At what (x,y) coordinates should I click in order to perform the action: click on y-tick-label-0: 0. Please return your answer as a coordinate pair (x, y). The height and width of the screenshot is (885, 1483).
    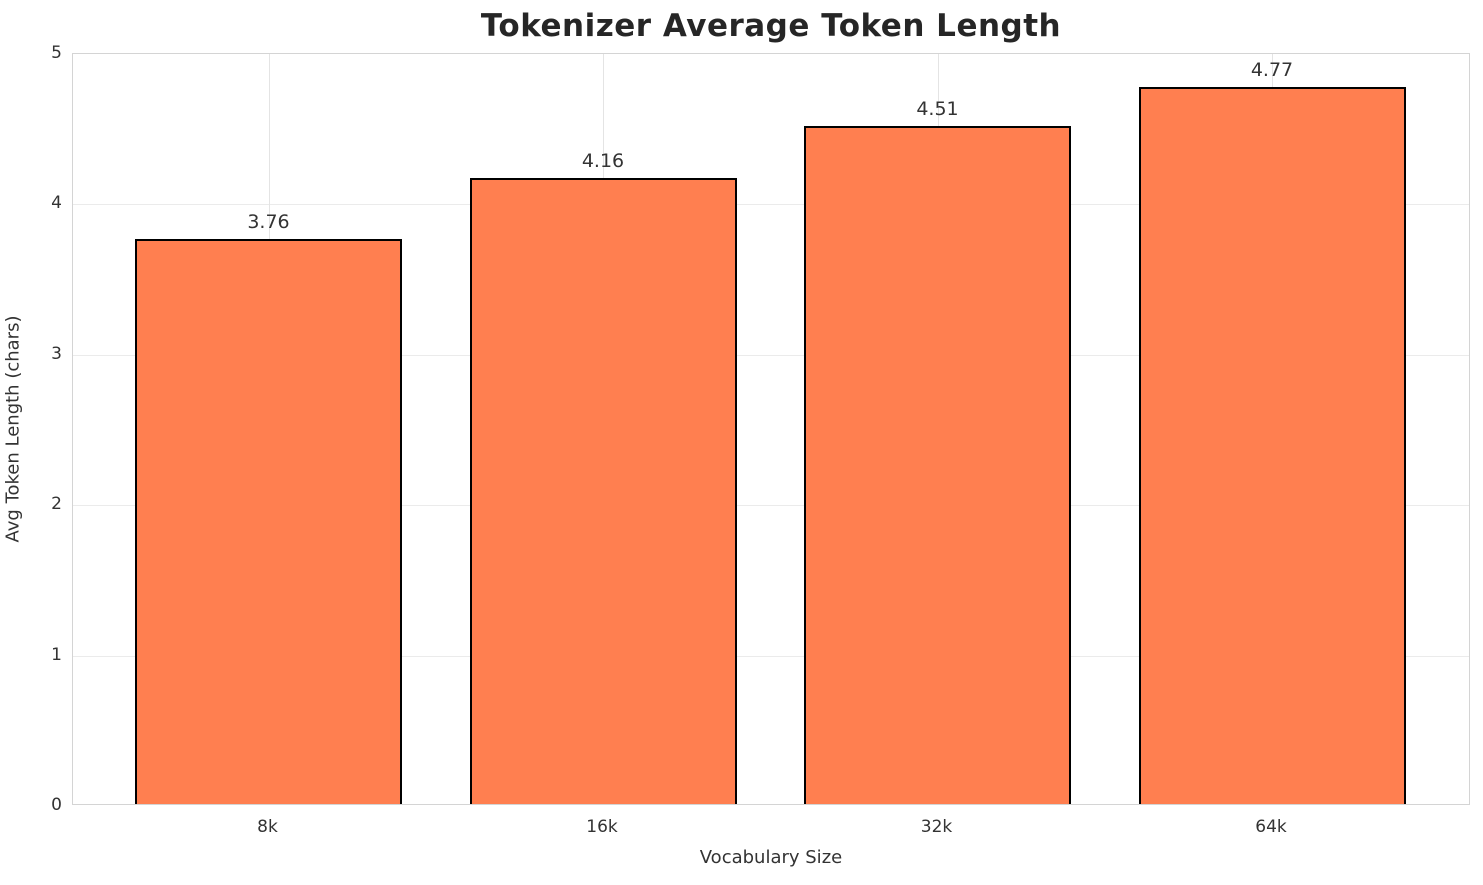
    Looking at the image, I should click on (56, 805).